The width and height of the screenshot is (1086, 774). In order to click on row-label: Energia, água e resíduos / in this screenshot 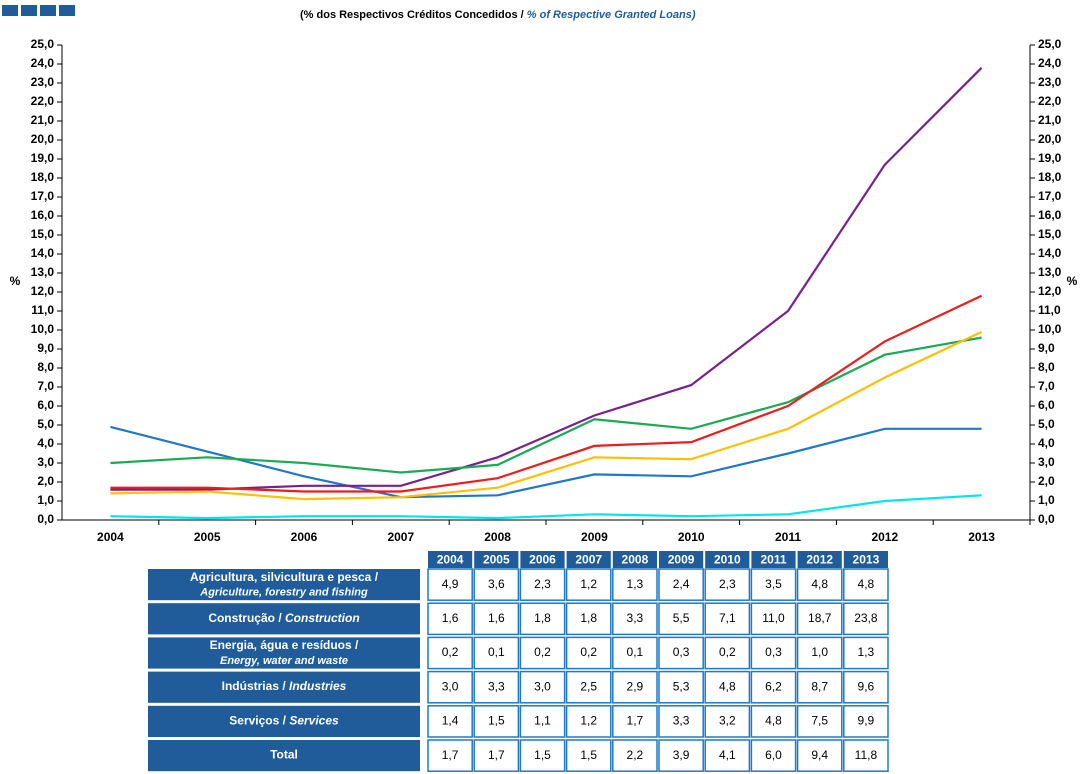, I will do `click(284, 645)`.